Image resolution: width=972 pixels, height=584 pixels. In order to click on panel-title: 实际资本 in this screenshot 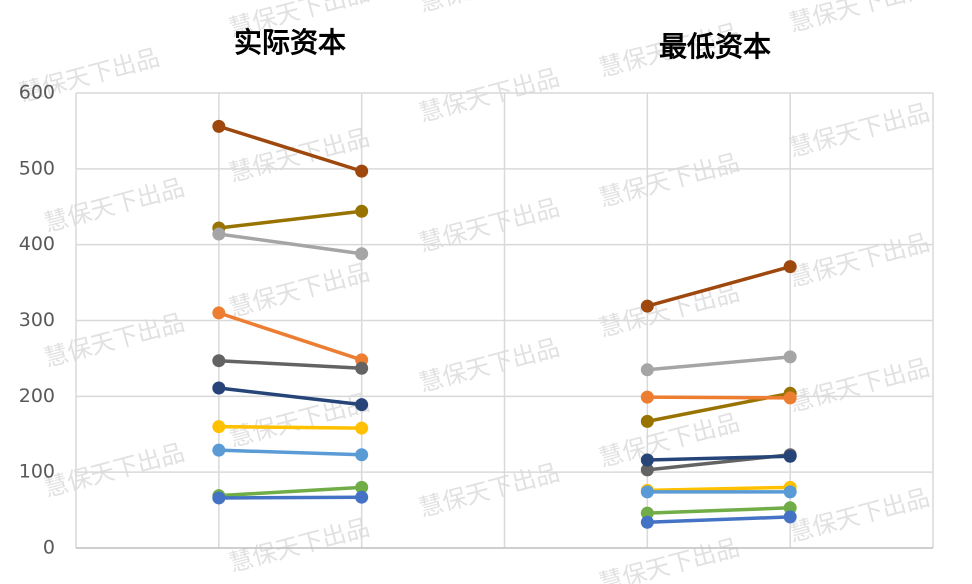, I will do `click(290, 42)`.